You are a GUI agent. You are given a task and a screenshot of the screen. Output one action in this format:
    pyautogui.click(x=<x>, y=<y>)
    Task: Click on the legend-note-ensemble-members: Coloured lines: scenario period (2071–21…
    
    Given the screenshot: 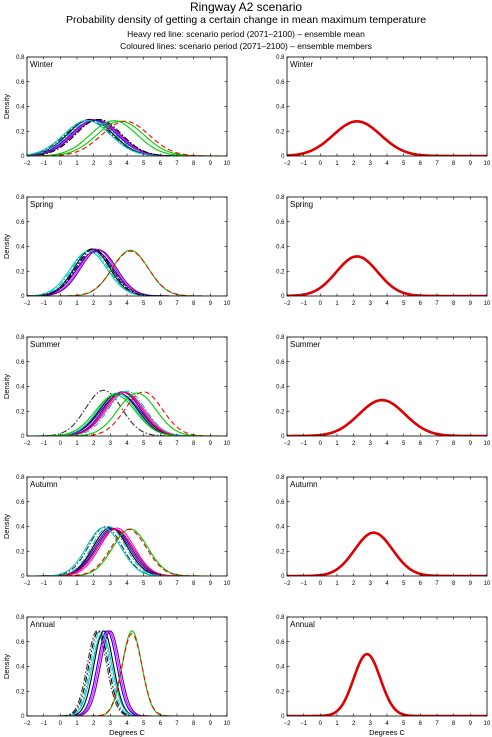 What is the action you would take?
    pyautogui.click(x=246, y=46)
    